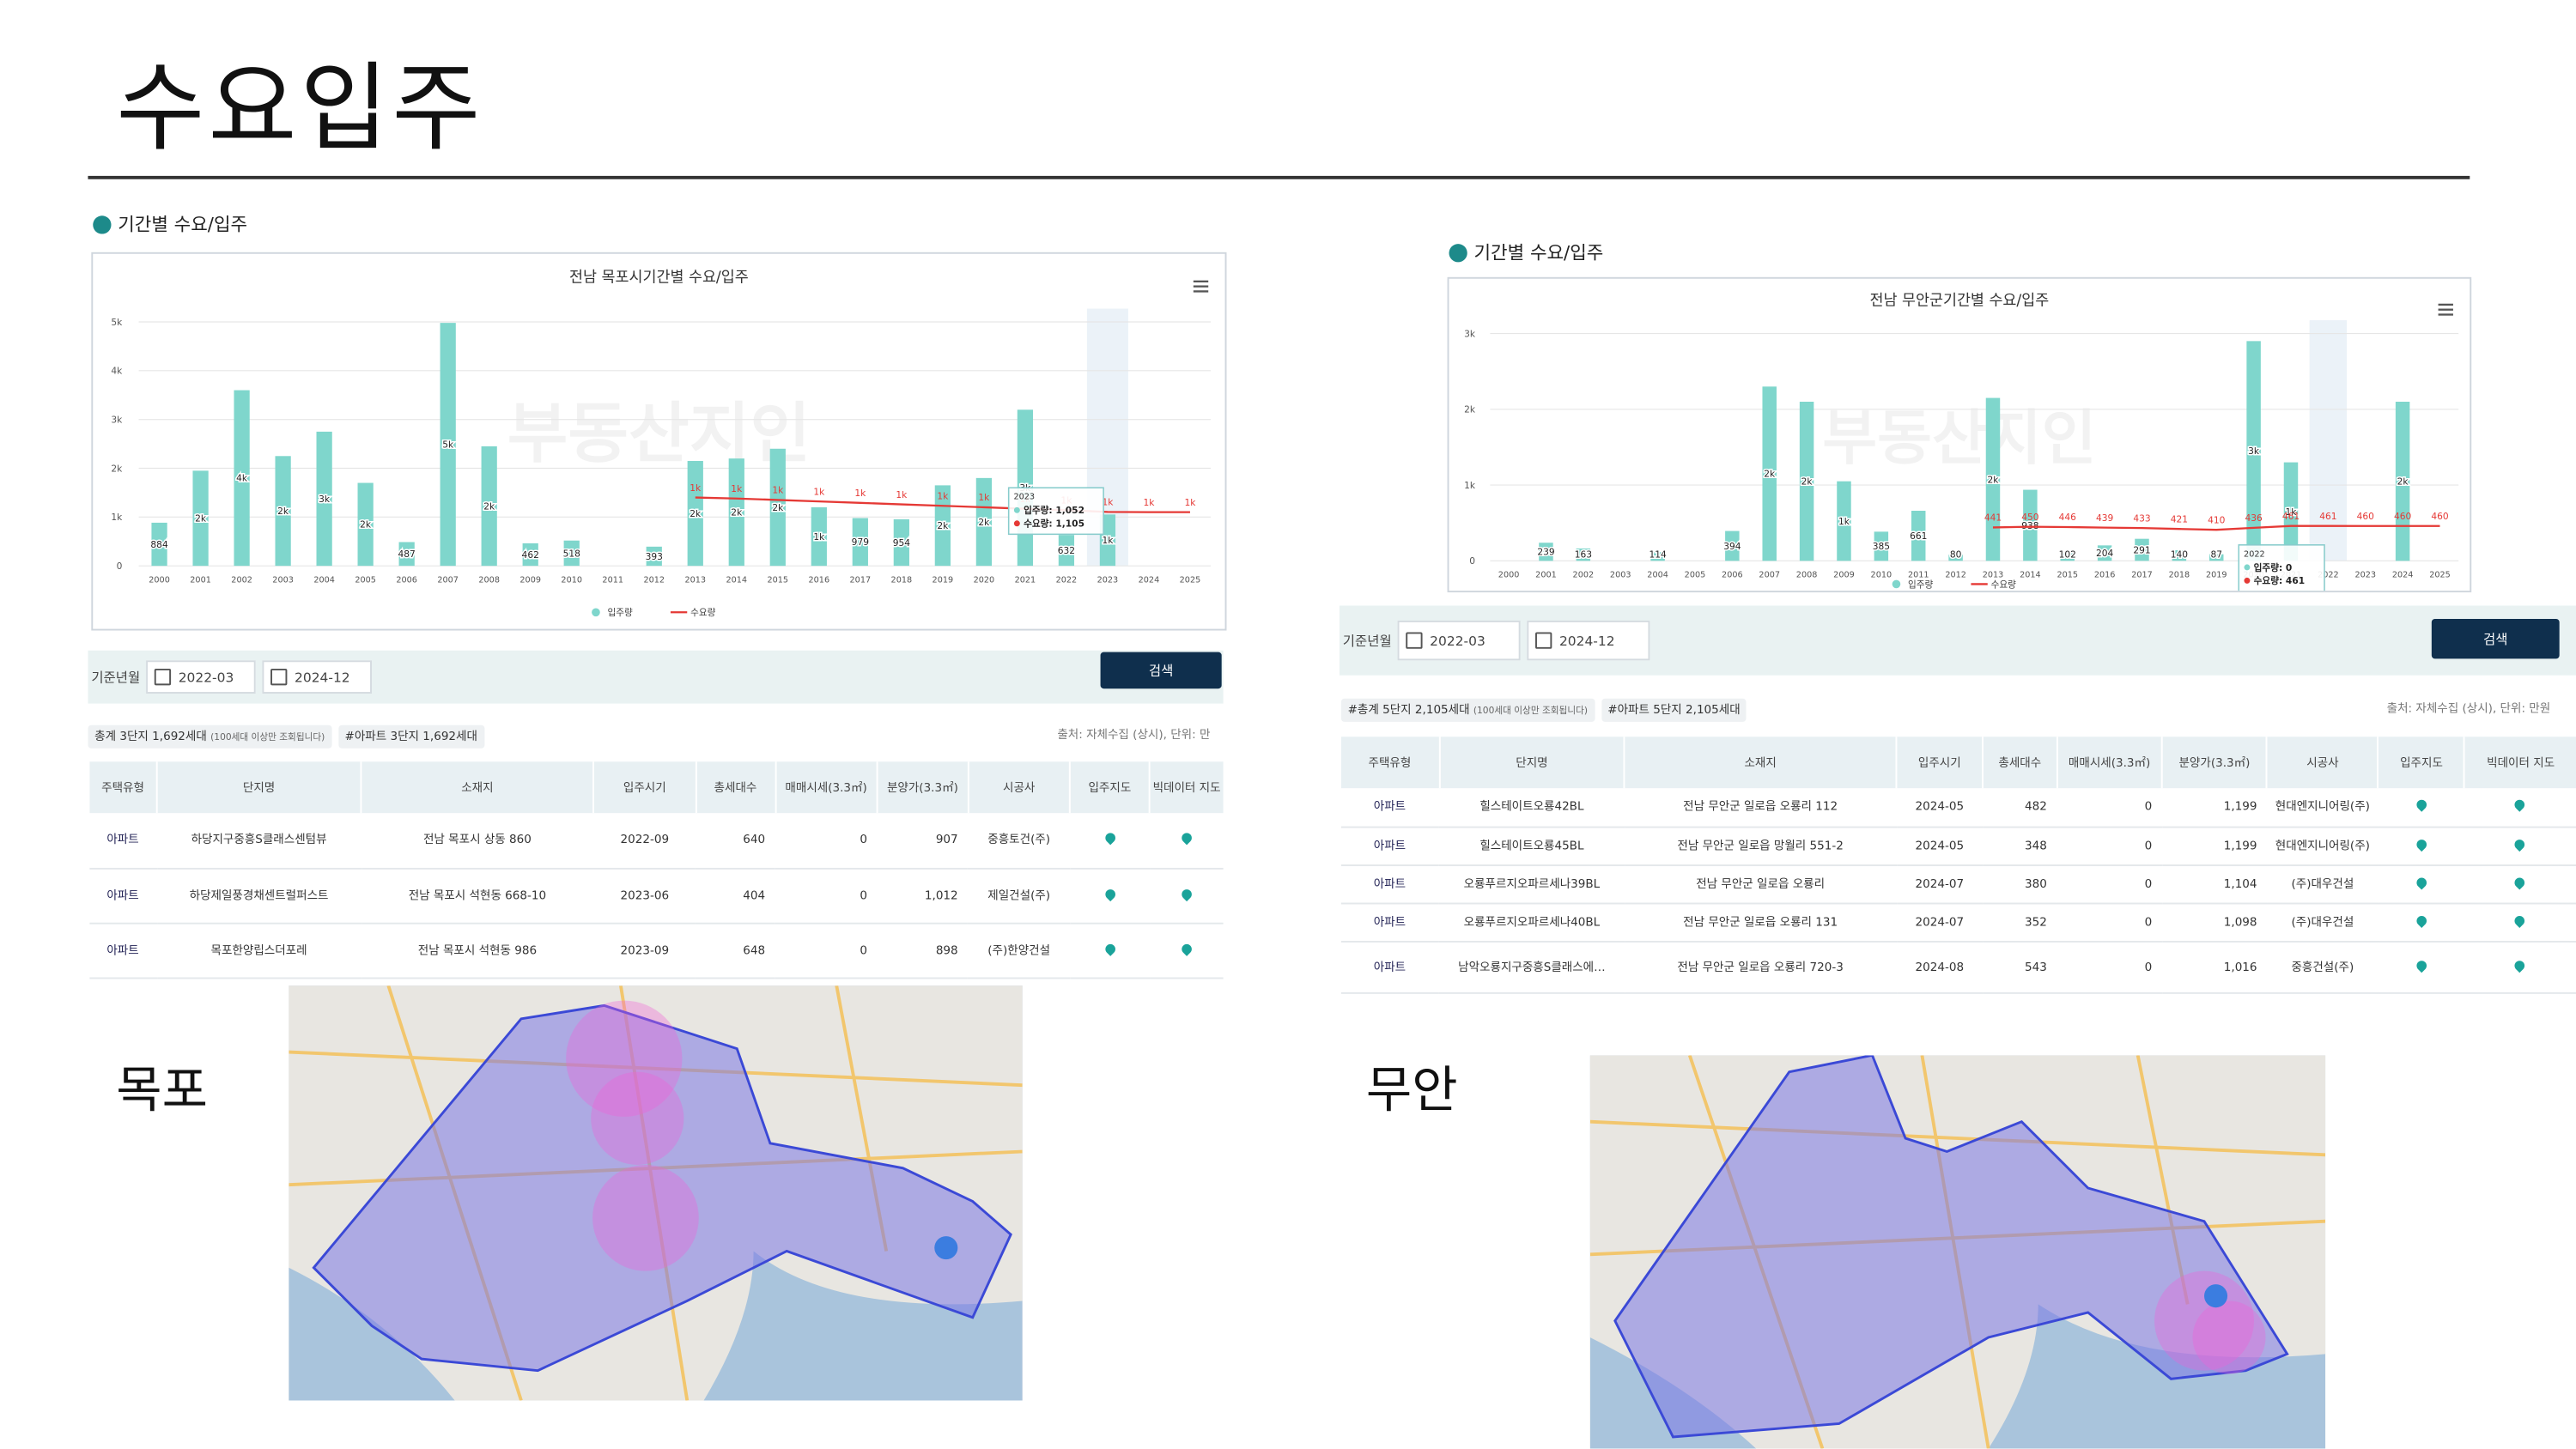 The image size is (2576, 1449). Describe the element at coordinates (644, 951) in the screenshot. I see `table-cell: 2023-09` at that location.